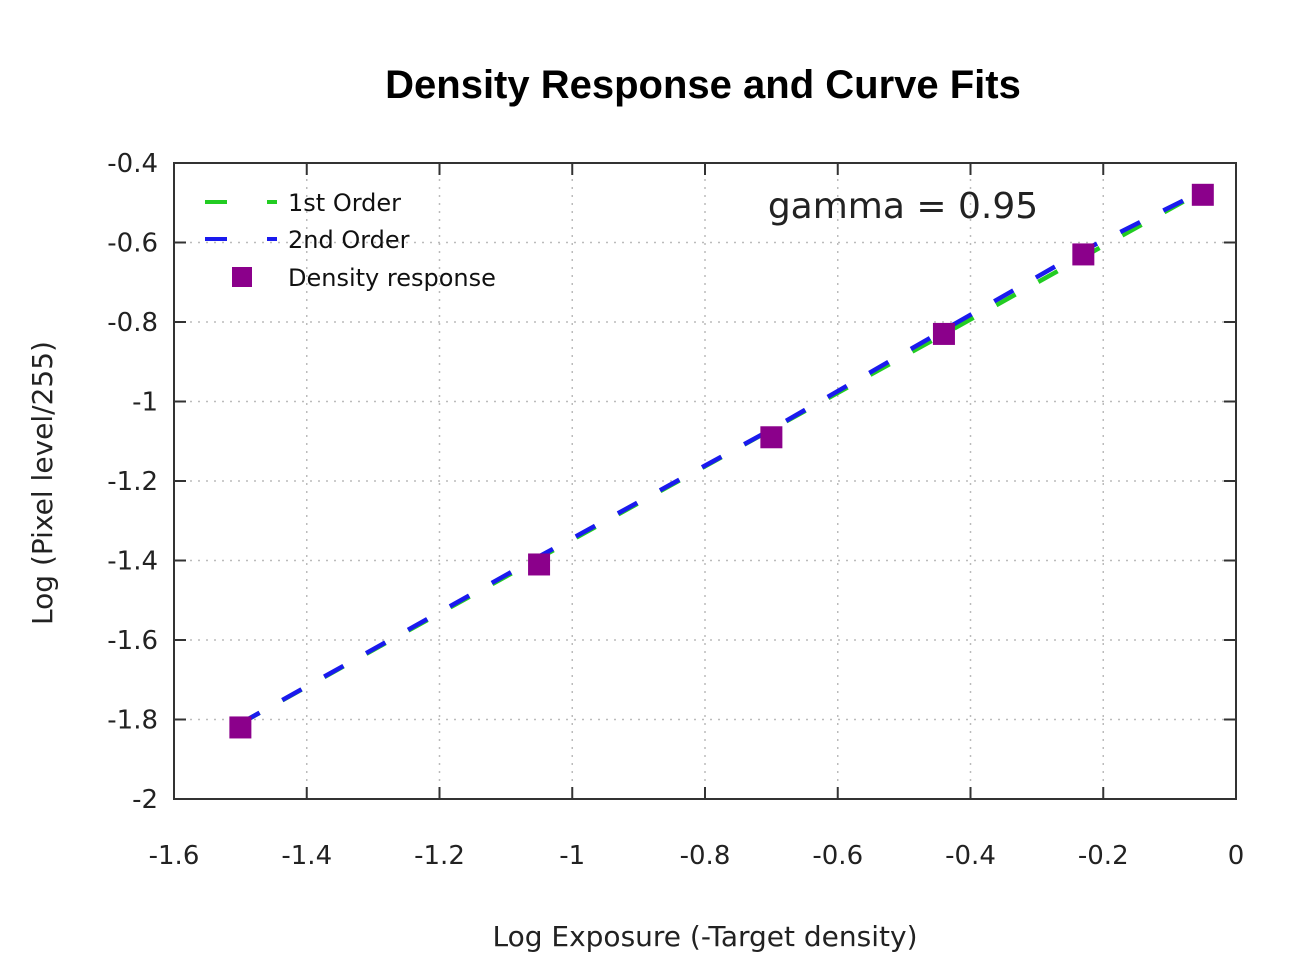  I want to click on x-tick-label: 0, so click(1236, 856).